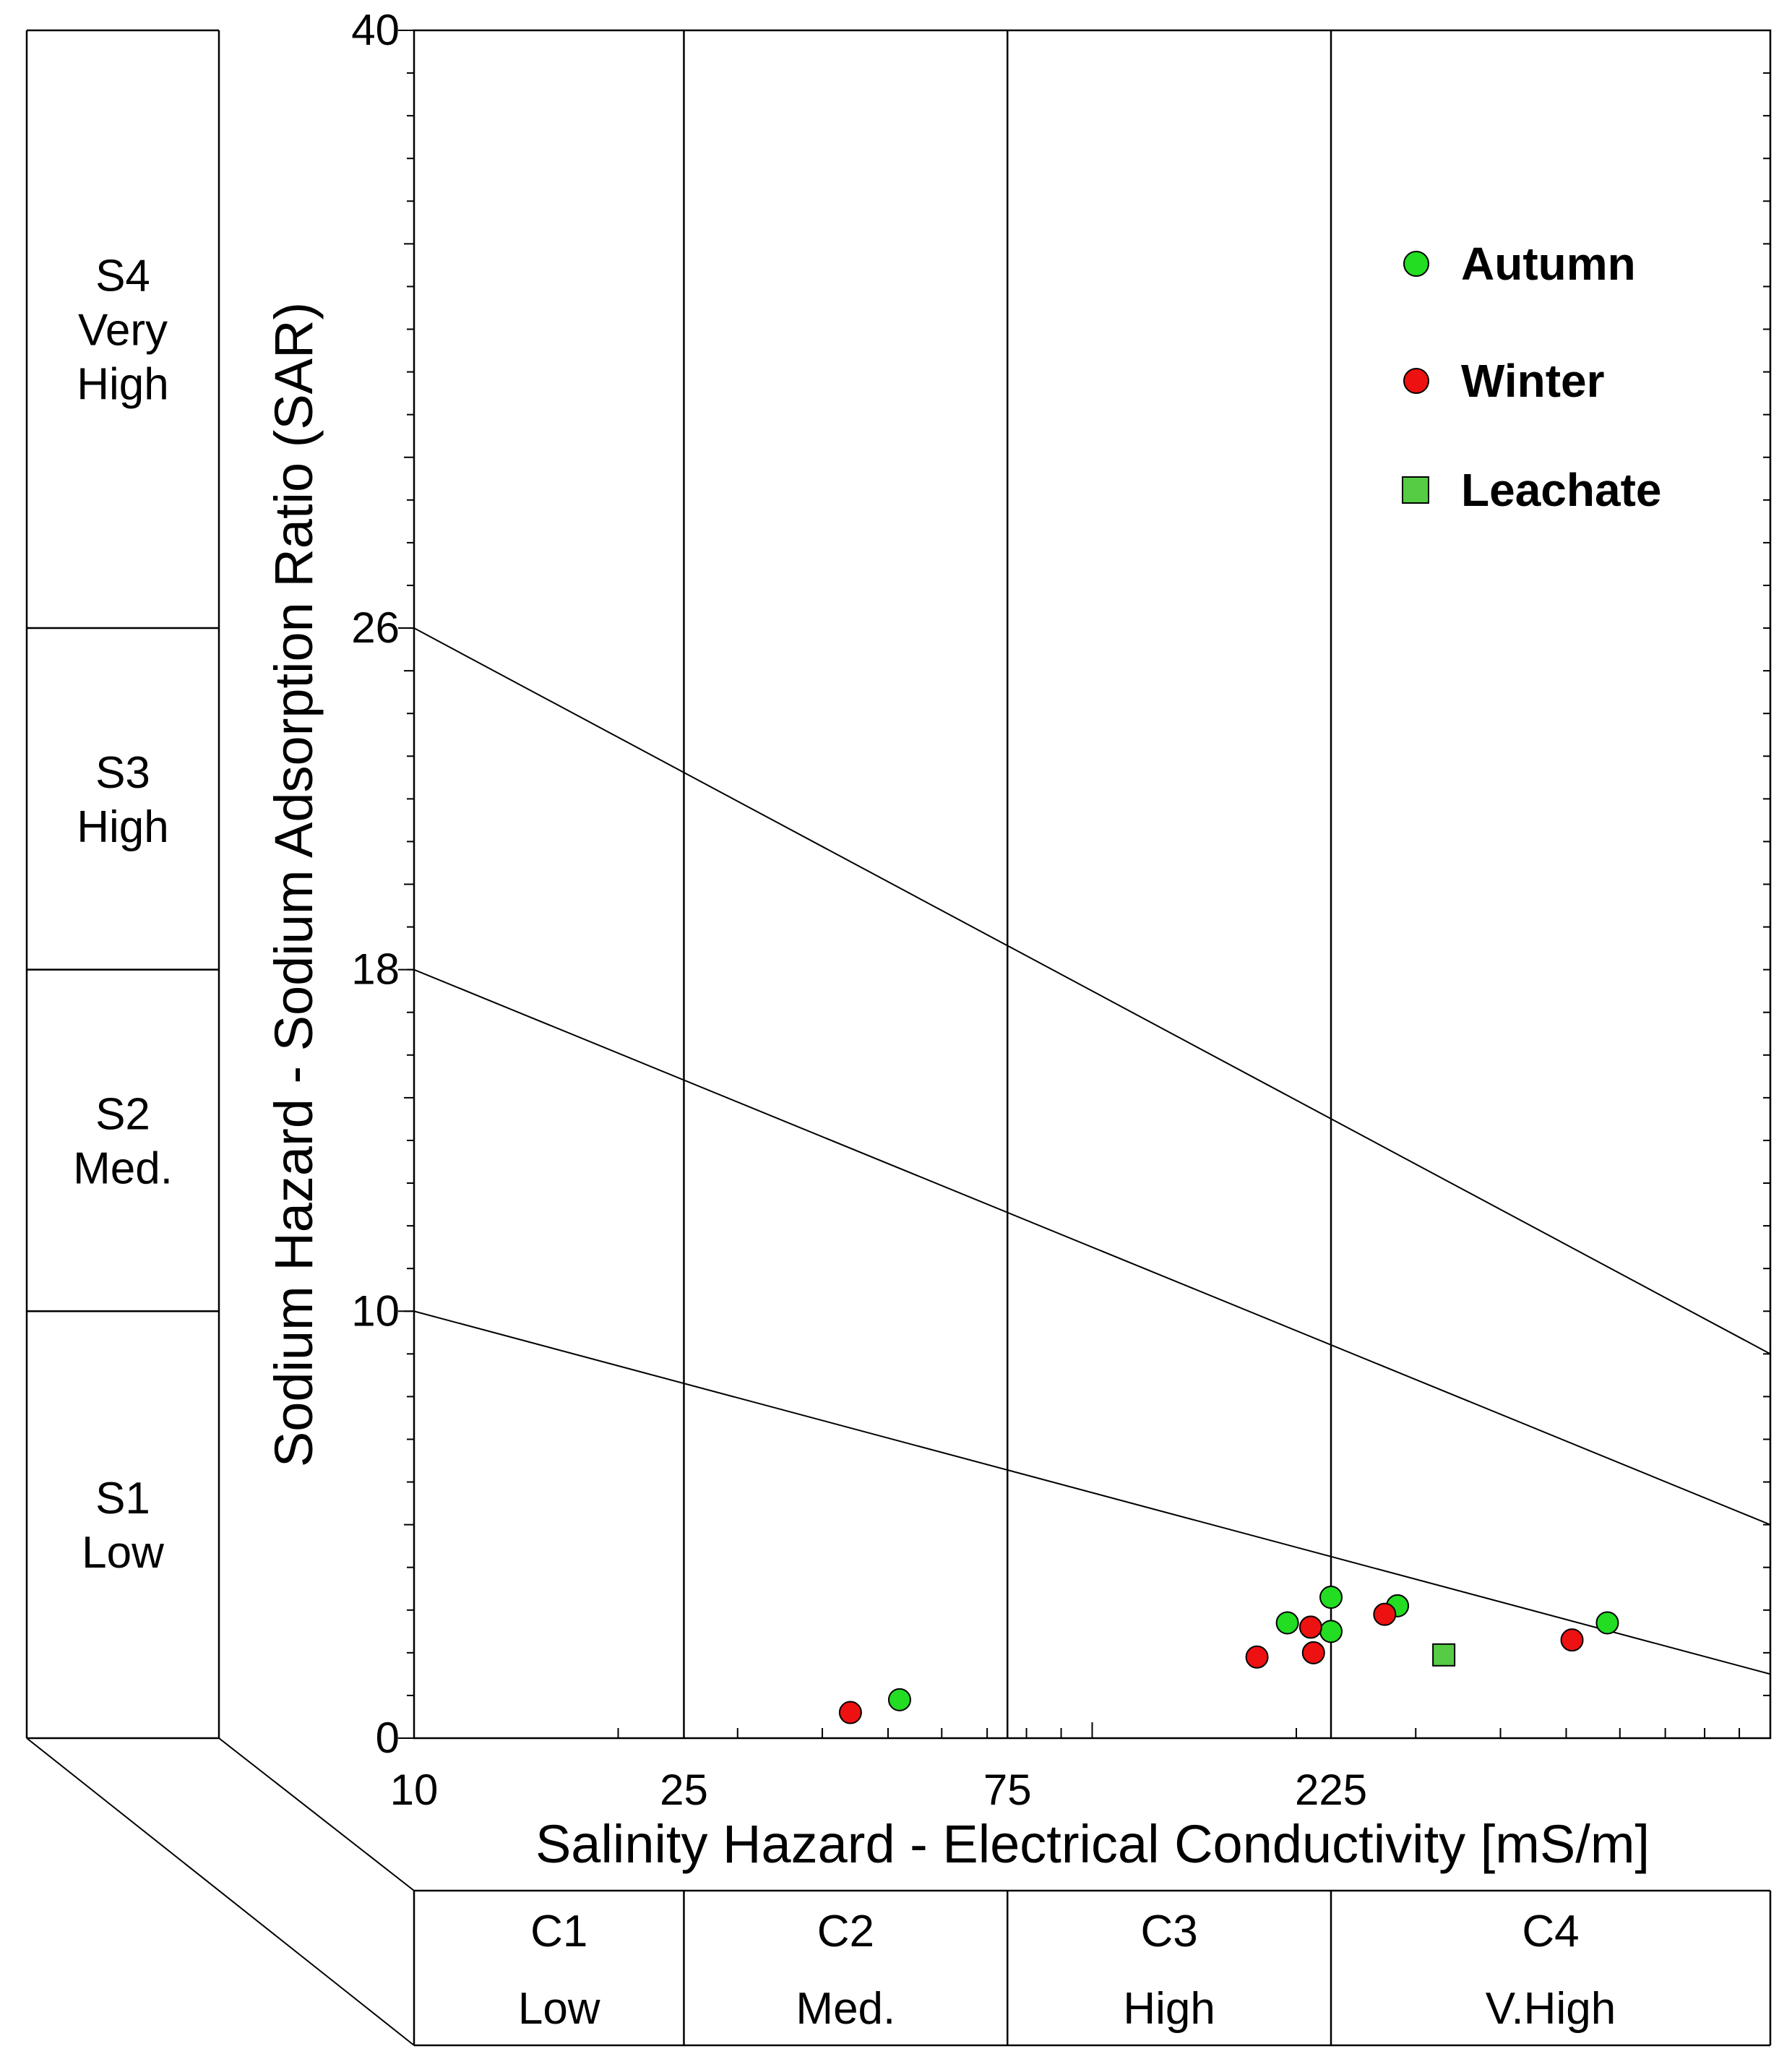 The height and width of the screenshot is (2067, 1792). I want to click on y-tick-label: 0, so click(388, 1738).